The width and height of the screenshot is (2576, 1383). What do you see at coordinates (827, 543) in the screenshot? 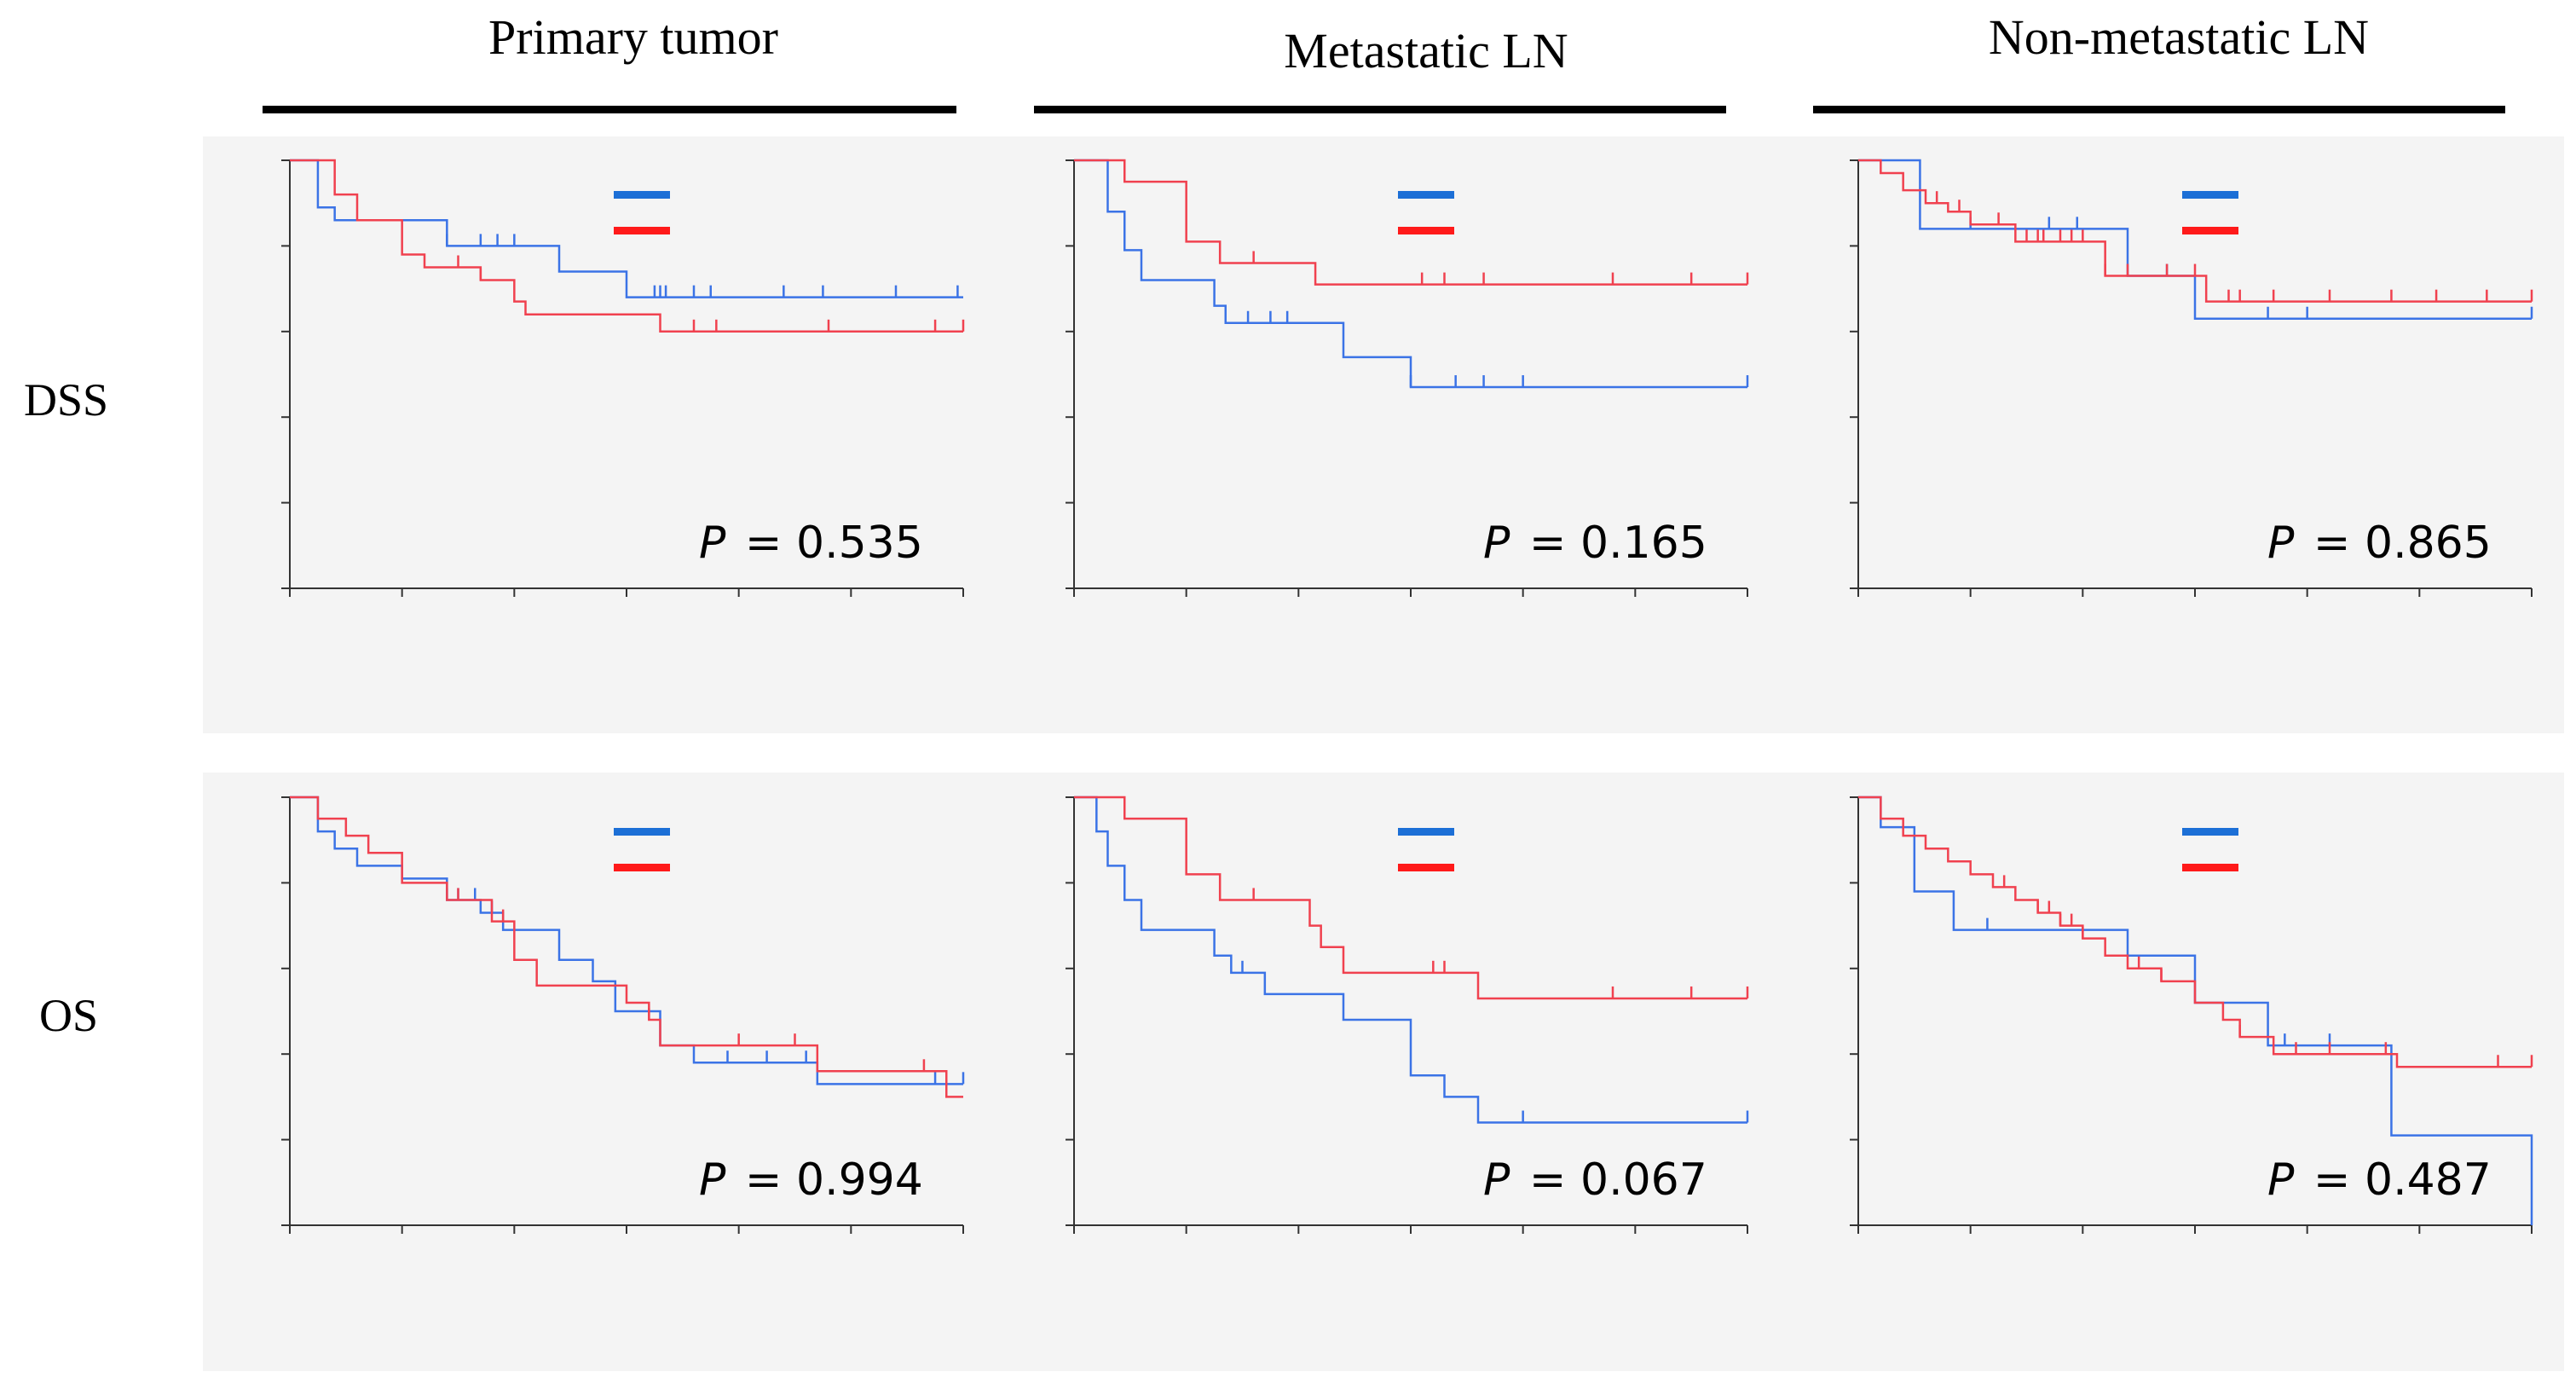
I see `p-value: = 0.535` at bounding box center [827, 543].